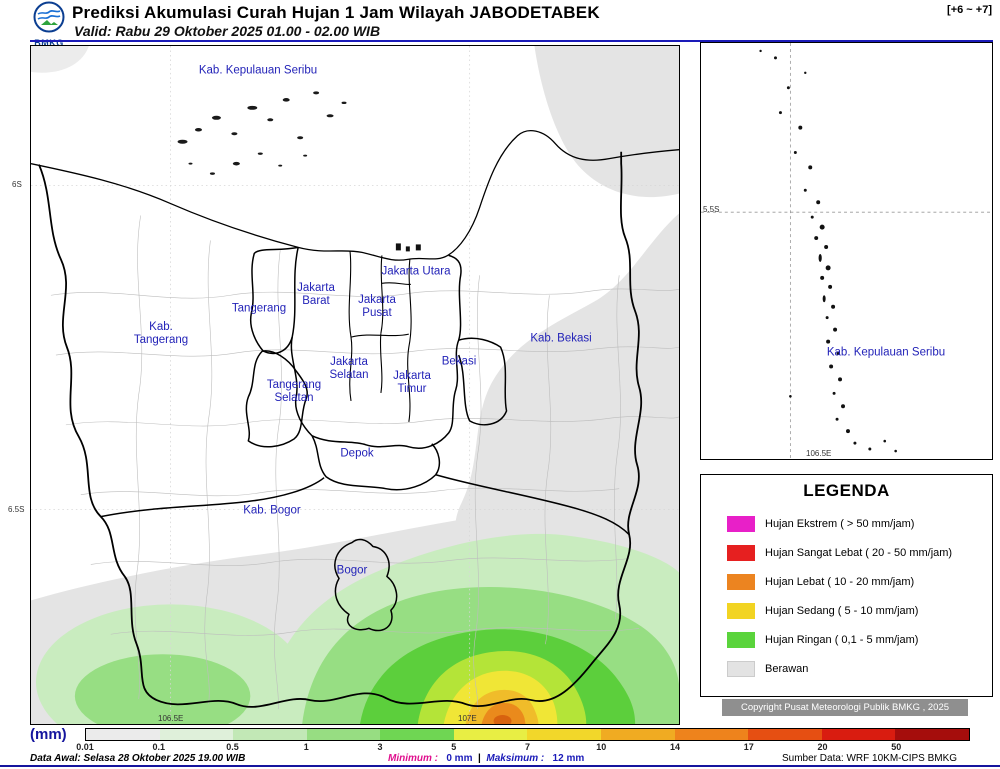 This screenshot has width=1000, height=769. I want to click on region-label-jakarta-selatan: Jakarta Selatan, so click(349, 368).